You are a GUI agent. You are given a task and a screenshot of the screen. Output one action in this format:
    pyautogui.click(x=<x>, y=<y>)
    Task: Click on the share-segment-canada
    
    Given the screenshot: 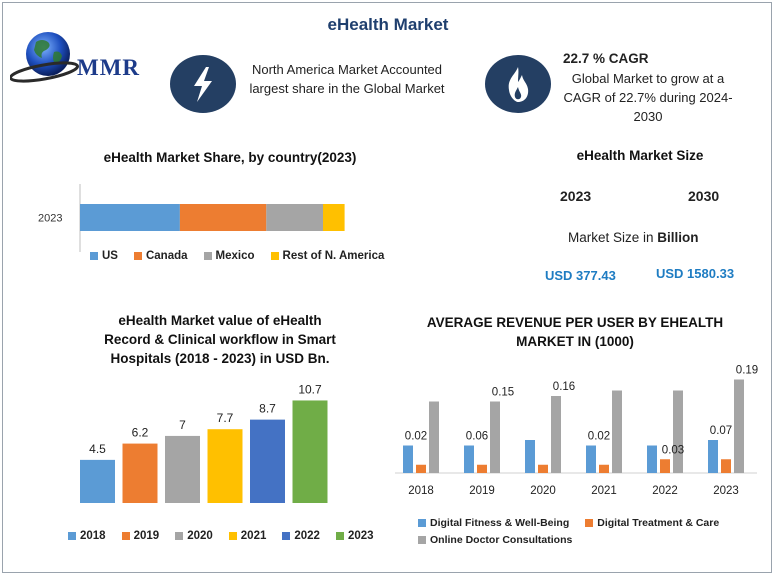 What is the action you would take?
    pyautogui.click(x=223, y=217)
    